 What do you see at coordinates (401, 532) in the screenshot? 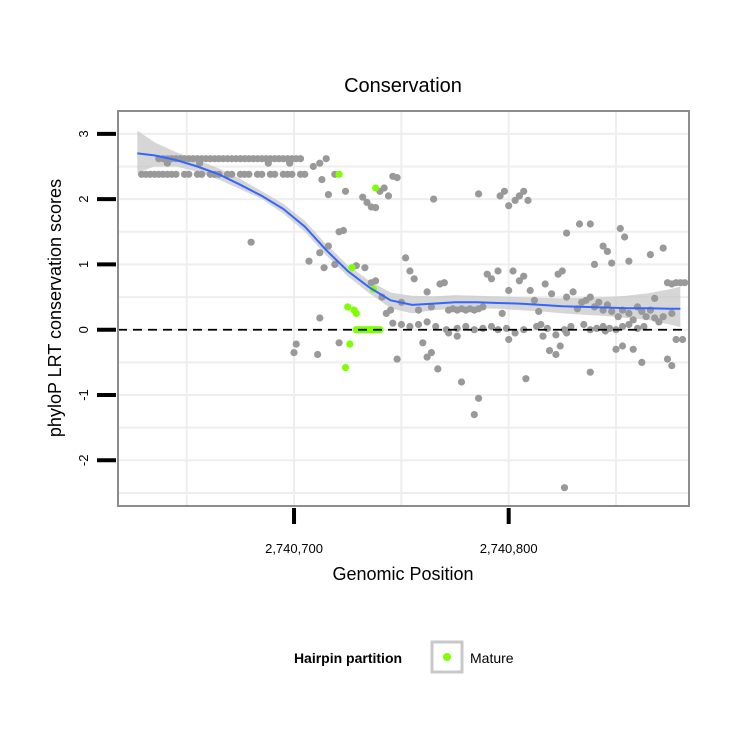
I see `x-axis: 2,740,700 2,740,800` at bounding box center [401, 532].